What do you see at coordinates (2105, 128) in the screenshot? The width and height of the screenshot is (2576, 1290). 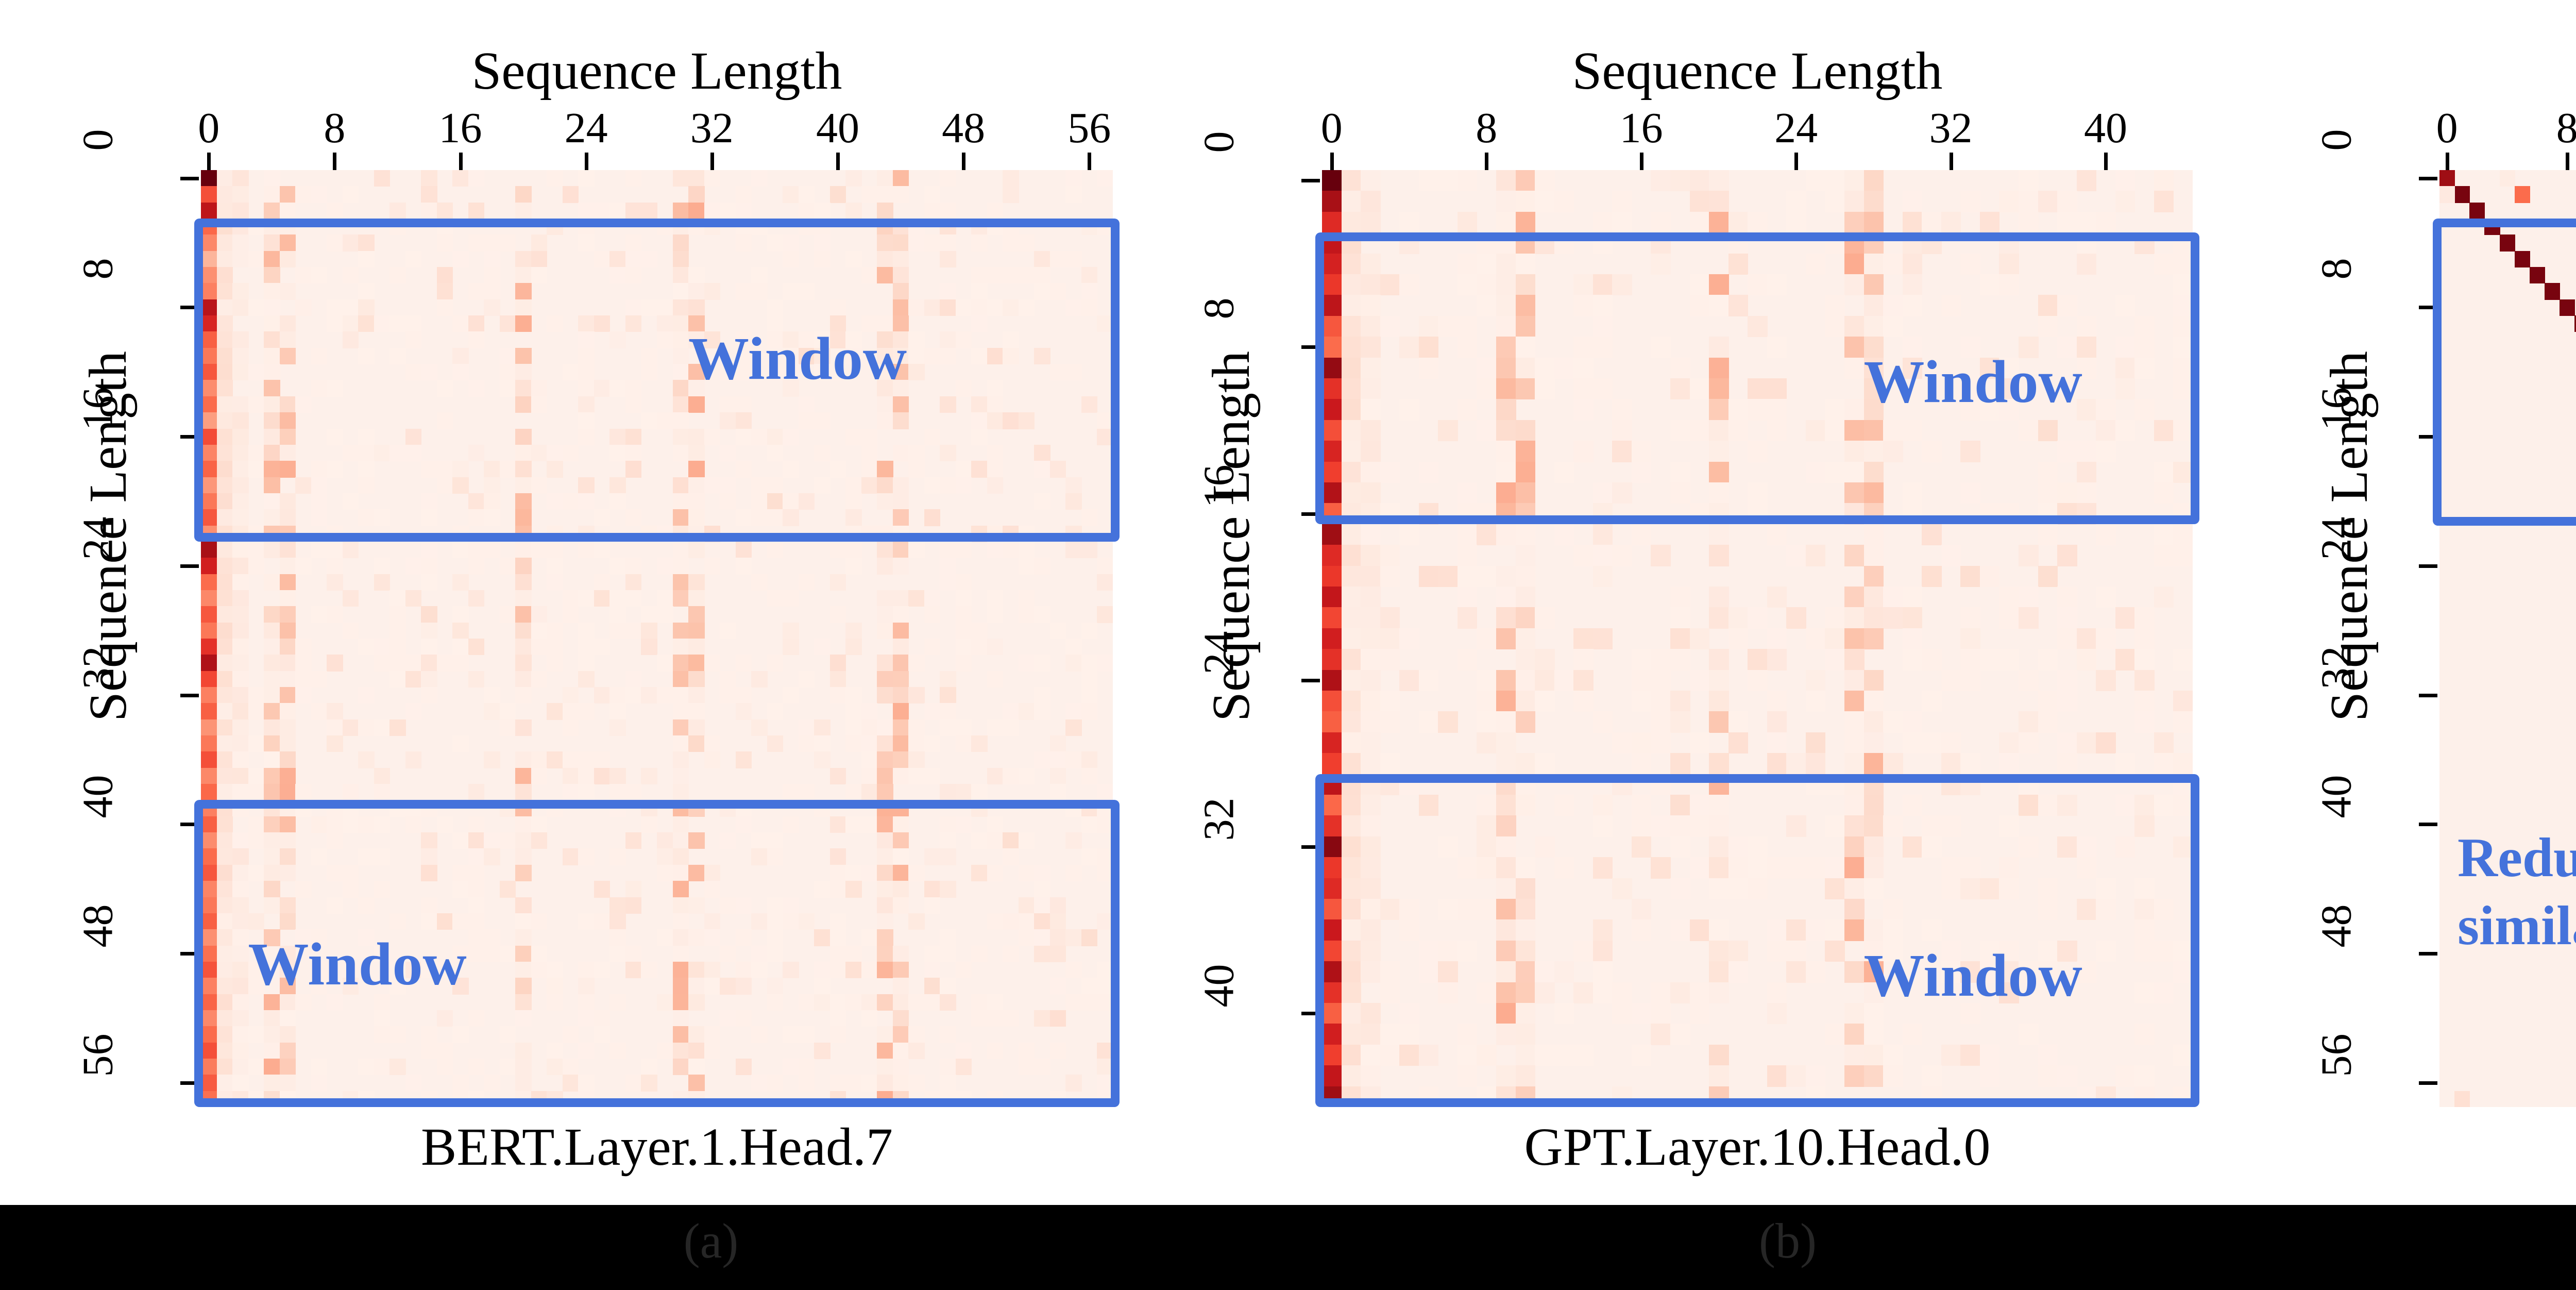 I see `xtick-label-b-5: 40` at bounding box center [2105, 128].